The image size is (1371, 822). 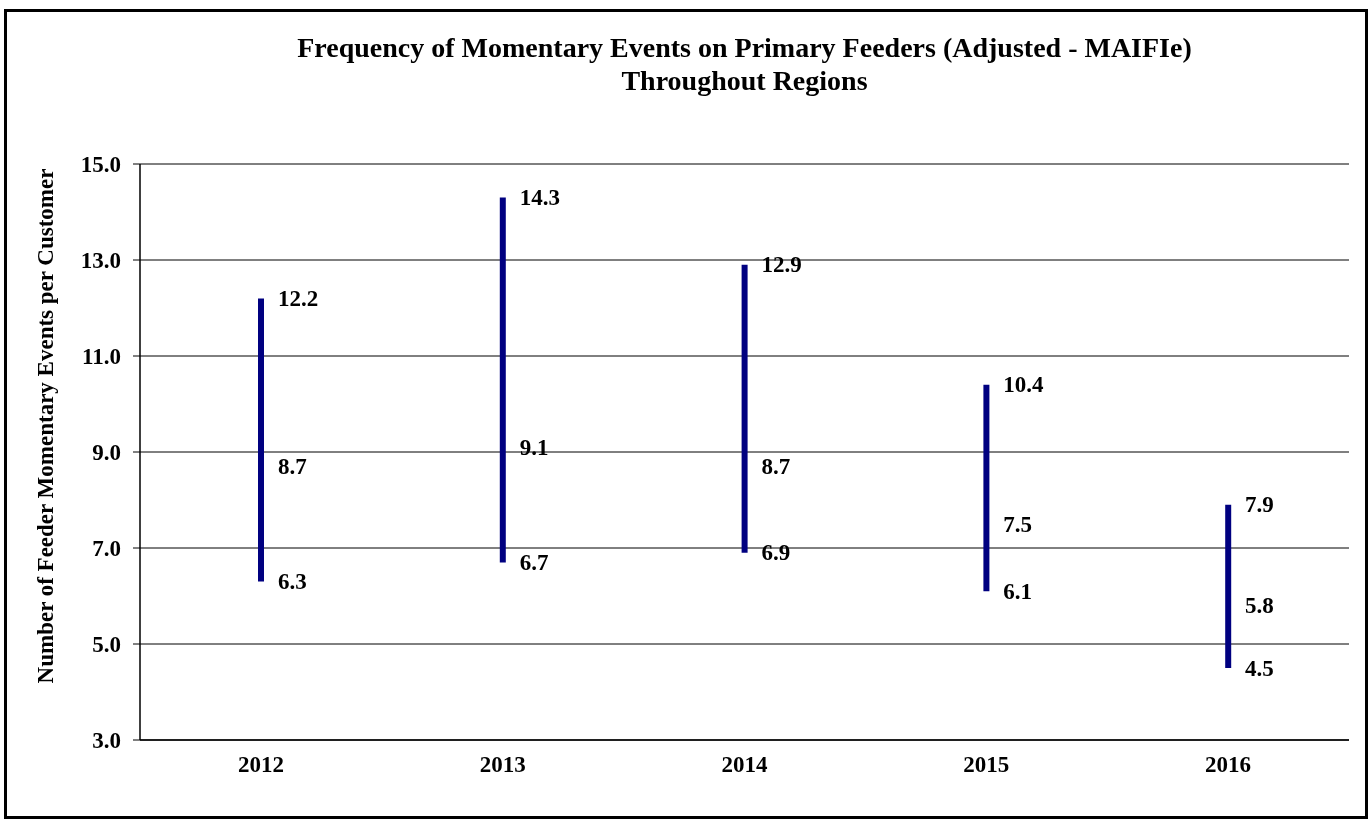 What do you see at coordinates (106, 645) in the screenshot?
I see `y-tick-label: 5.0` at bounding box center [106, 645].